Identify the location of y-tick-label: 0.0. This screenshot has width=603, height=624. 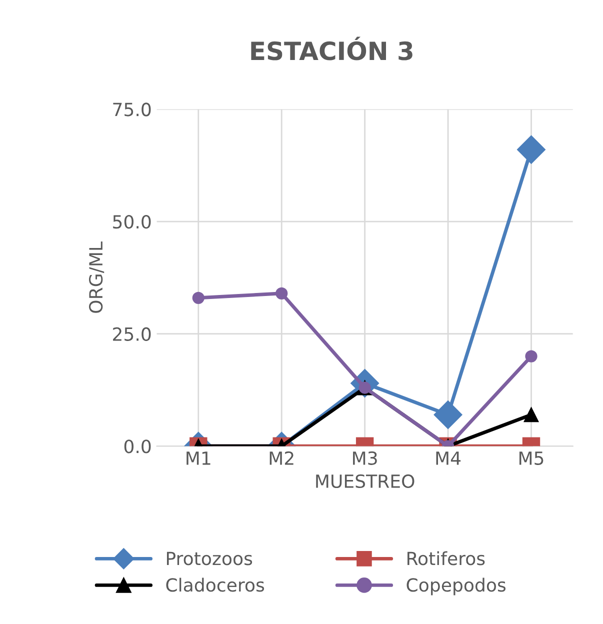
(137, 447).